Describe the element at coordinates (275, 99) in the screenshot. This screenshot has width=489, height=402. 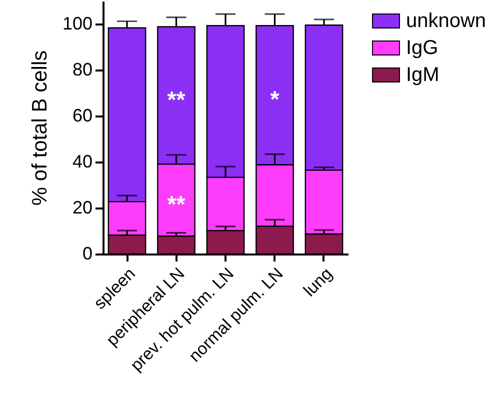
I see `annotation: *` at that location.